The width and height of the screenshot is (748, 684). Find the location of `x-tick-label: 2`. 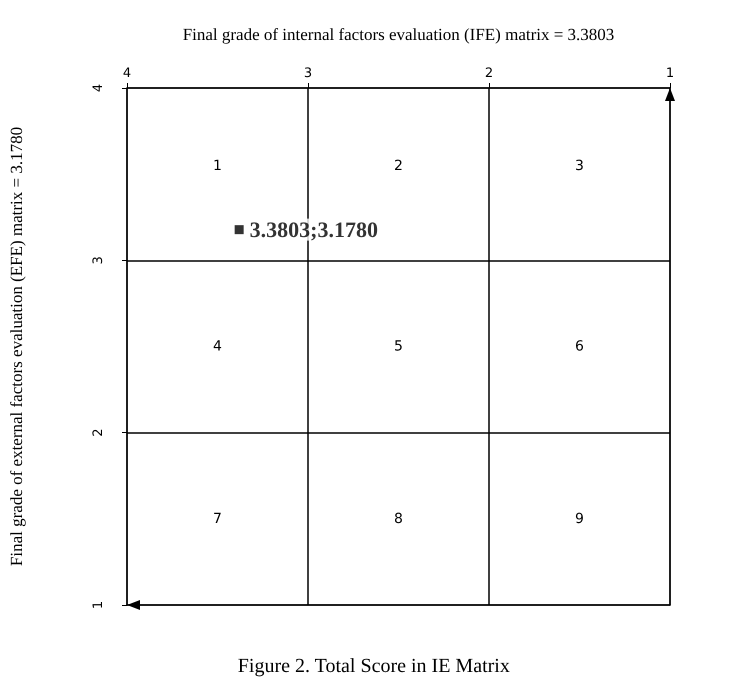

x-tick-label: 2 is located at coordinates (489, 73).